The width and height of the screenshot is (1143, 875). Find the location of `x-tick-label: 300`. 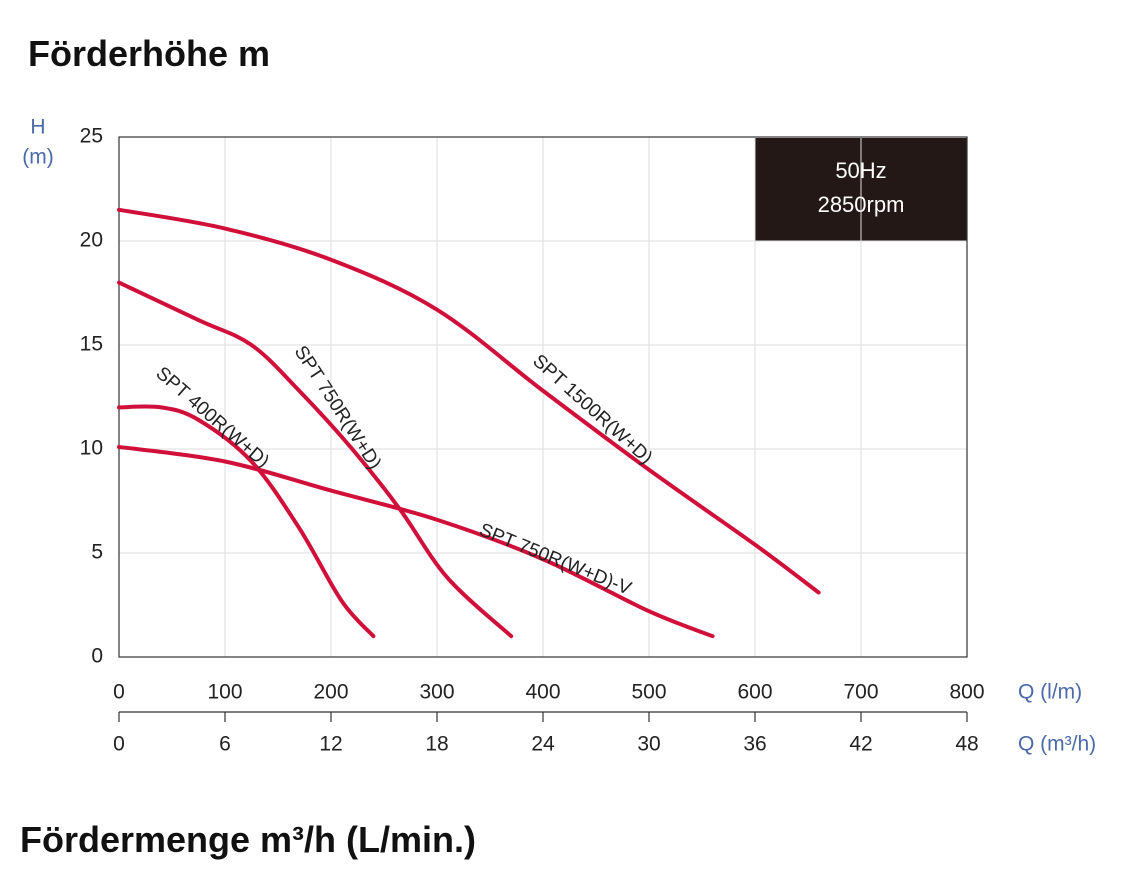

x-tick-label: 300 is located at coordinates (436, 692).